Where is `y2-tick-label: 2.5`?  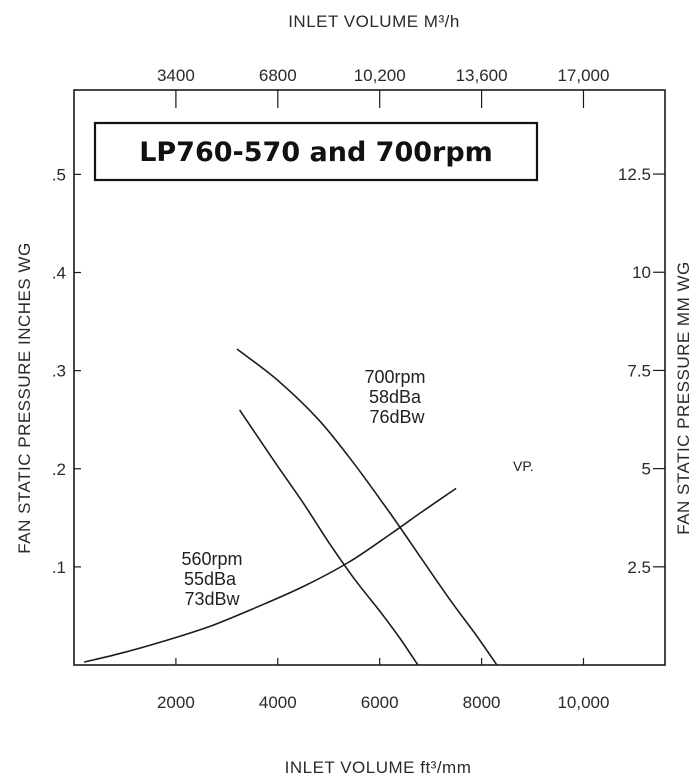 y2-tick-label: 2.5 is located at coordinates (639, 567).